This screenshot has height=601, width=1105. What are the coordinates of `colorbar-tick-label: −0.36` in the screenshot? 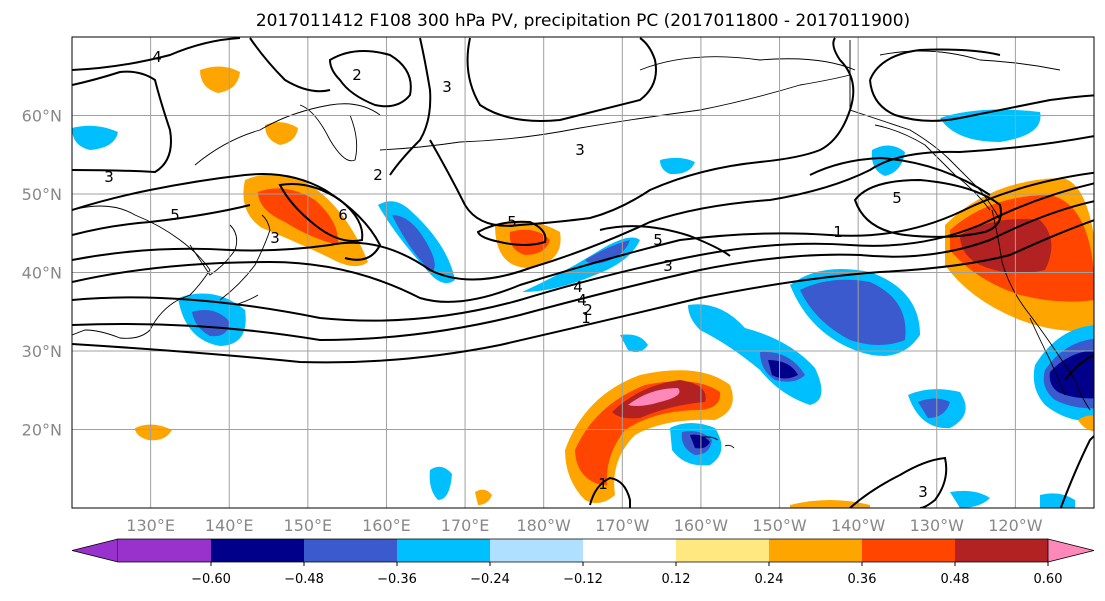 It's located at (397, 579).